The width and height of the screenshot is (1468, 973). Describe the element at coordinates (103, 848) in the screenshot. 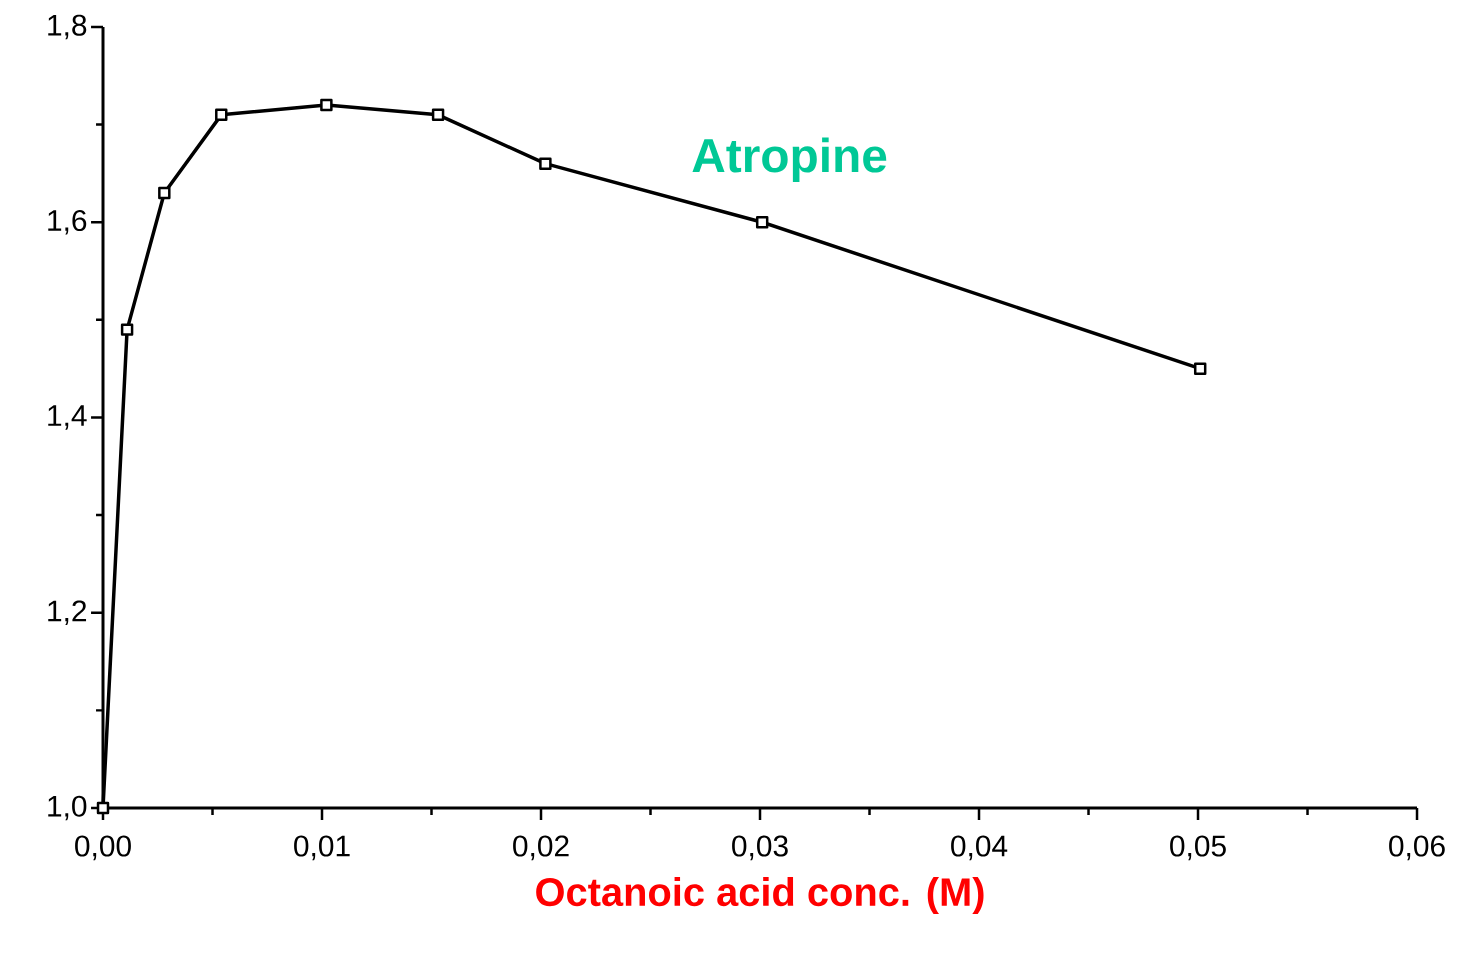

I see `x-tick-label: 0,00` at that location.